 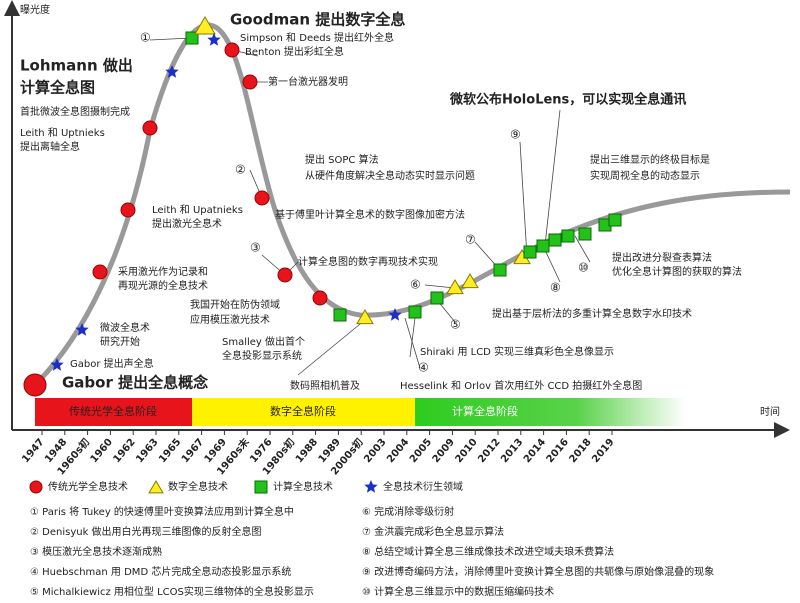 I want to click on note: ⑥ 完成消除零级衍射, so click(x=408, y=511).